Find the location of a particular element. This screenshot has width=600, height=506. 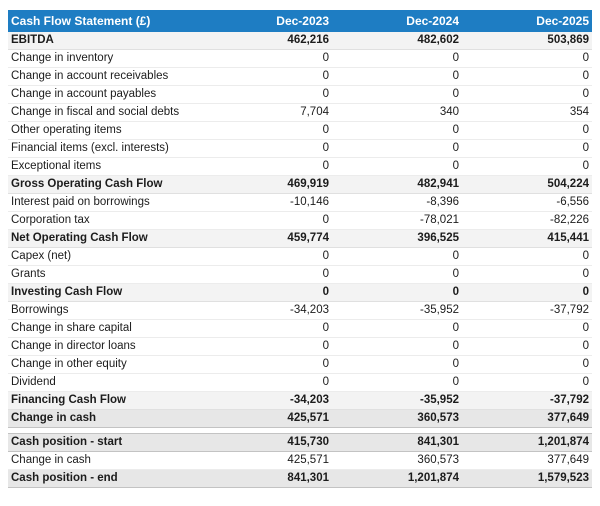

row-label: Change in inventory is located at coordinates (105, 58).